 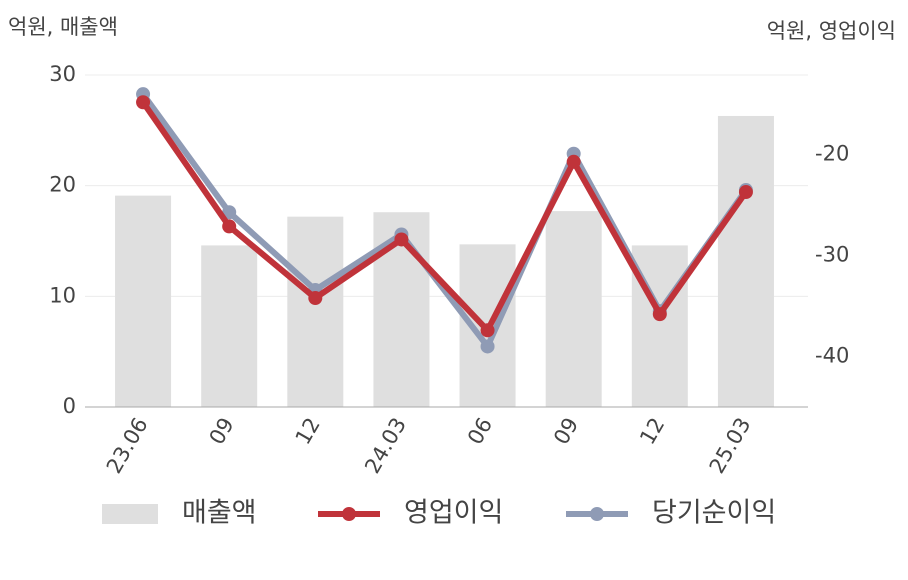 What do you see at coordinates (62, 74) in the screenshot?
I see `y-tick-label: 30` at bounding box center [62, 74].